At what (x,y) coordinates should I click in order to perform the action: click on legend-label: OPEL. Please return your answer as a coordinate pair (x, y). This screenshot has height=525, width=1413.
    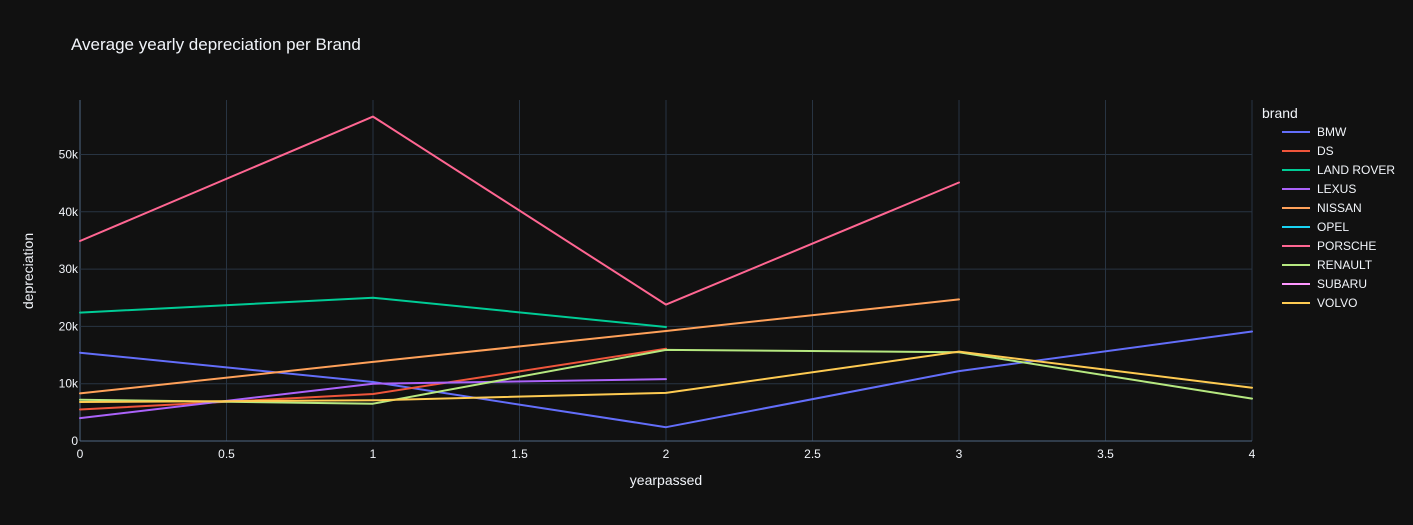
    Looking at the image, I should click on (1333, 227).